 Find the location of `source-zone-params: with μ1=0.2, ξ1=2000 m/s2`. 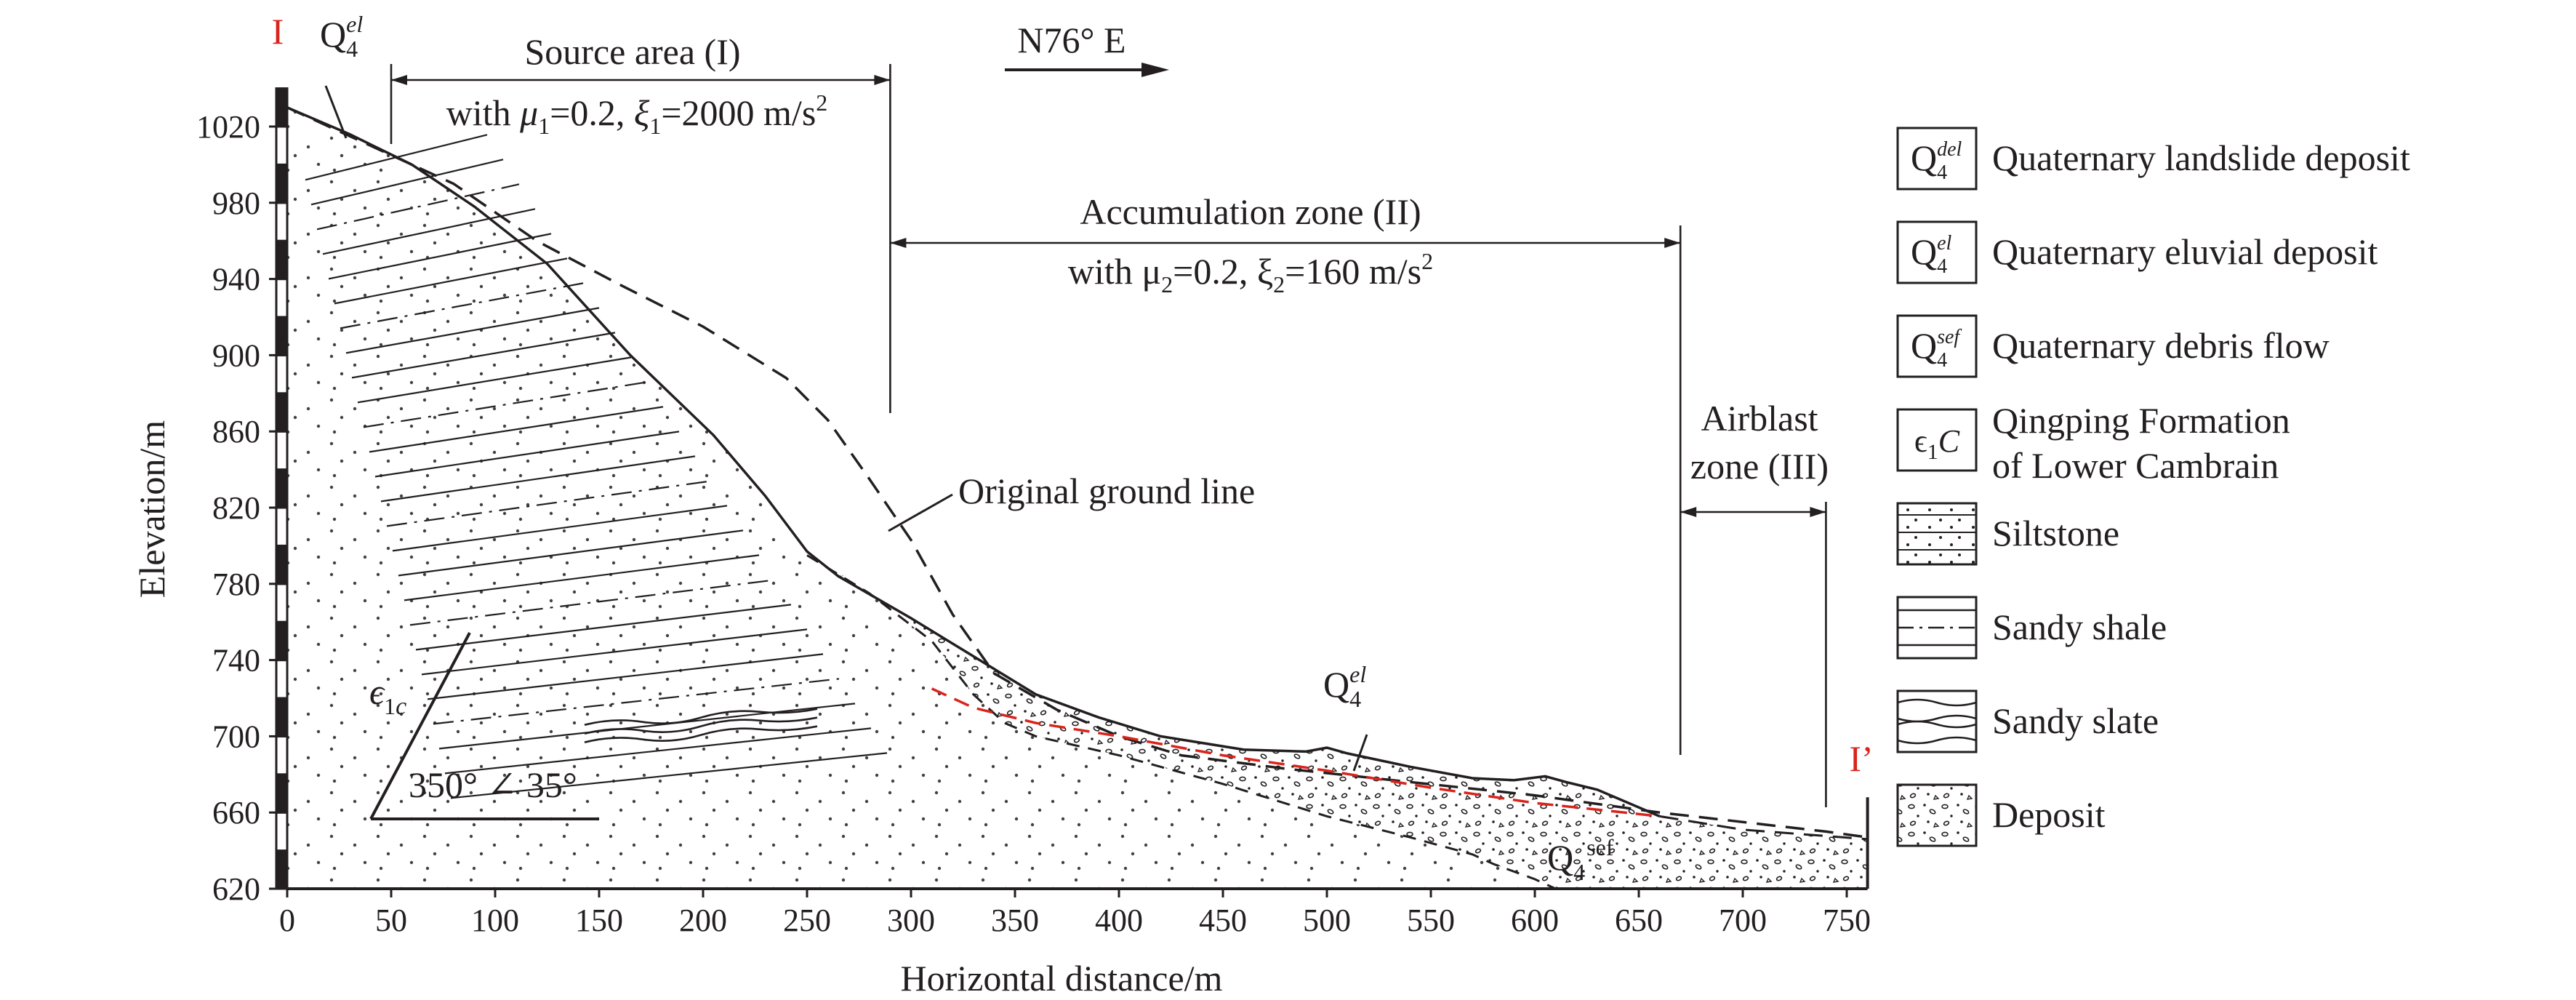

source-zone-params: with μ1=0.2, ξ1=2000 m/s2 is located at coordinates (637, 114).